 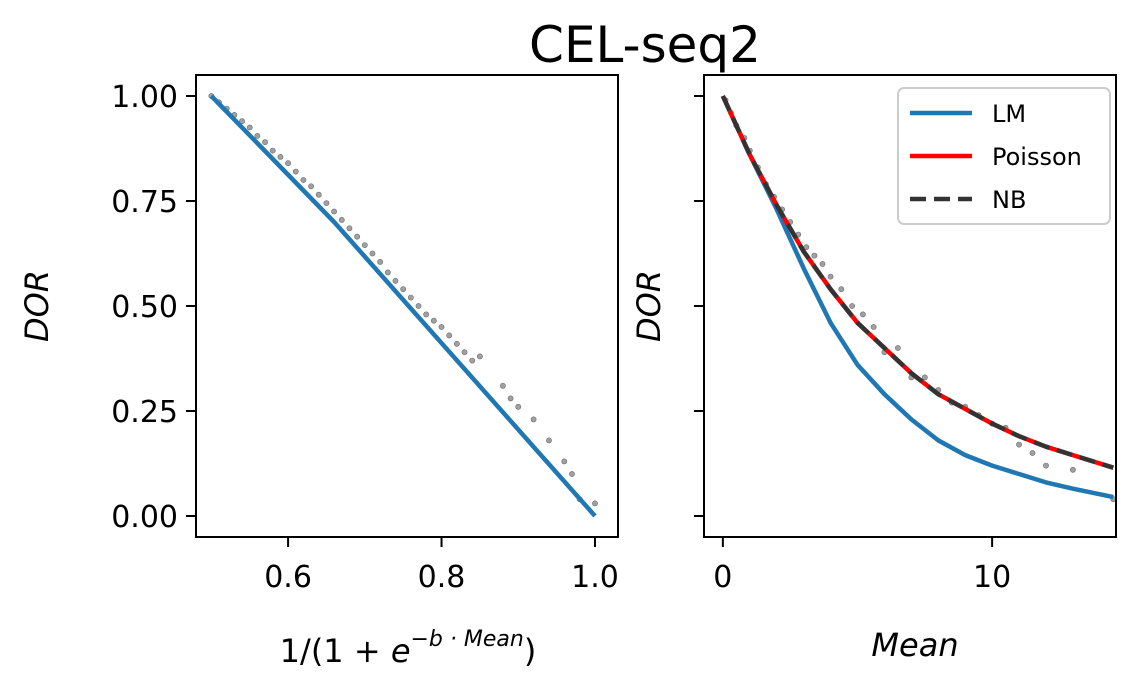 I want to click on right-x-tick-label: 10, so click(x=992, y=577).